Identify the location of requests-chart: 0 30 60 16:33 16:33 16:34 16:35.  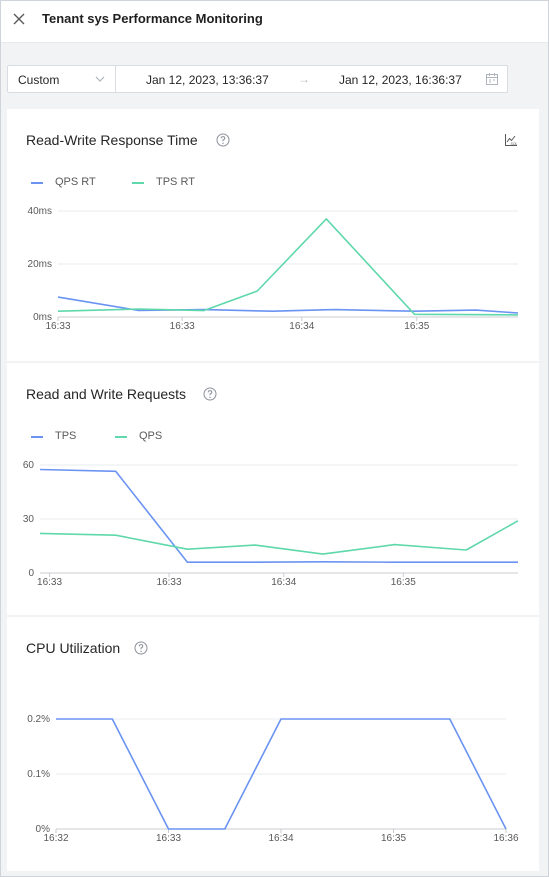
(271, 524).